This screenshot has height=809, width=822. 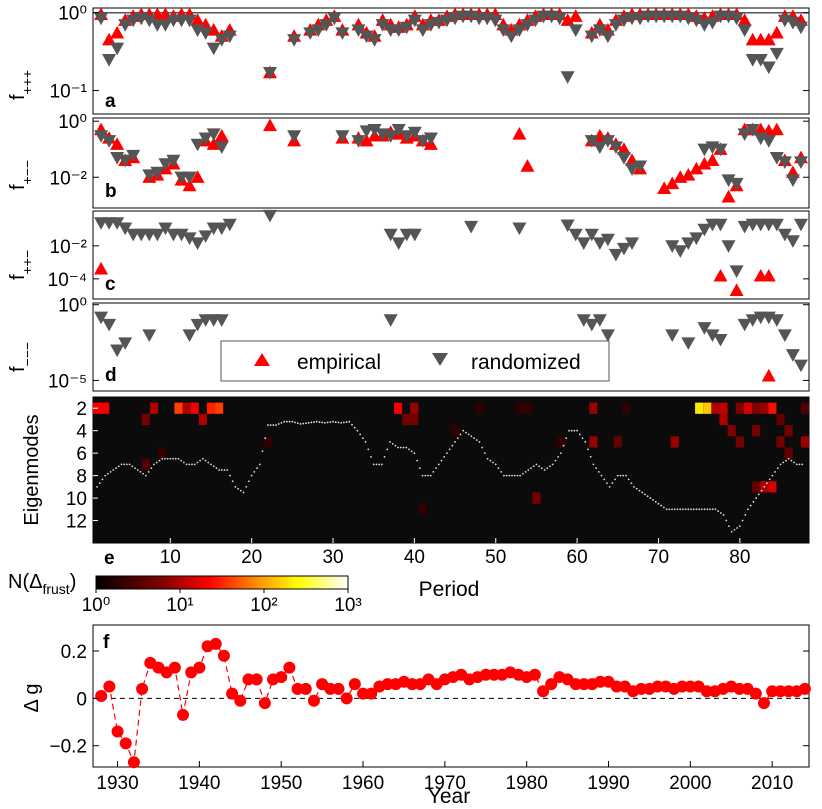 I want to click on panel-d-frame, so click(x=451, y=347).